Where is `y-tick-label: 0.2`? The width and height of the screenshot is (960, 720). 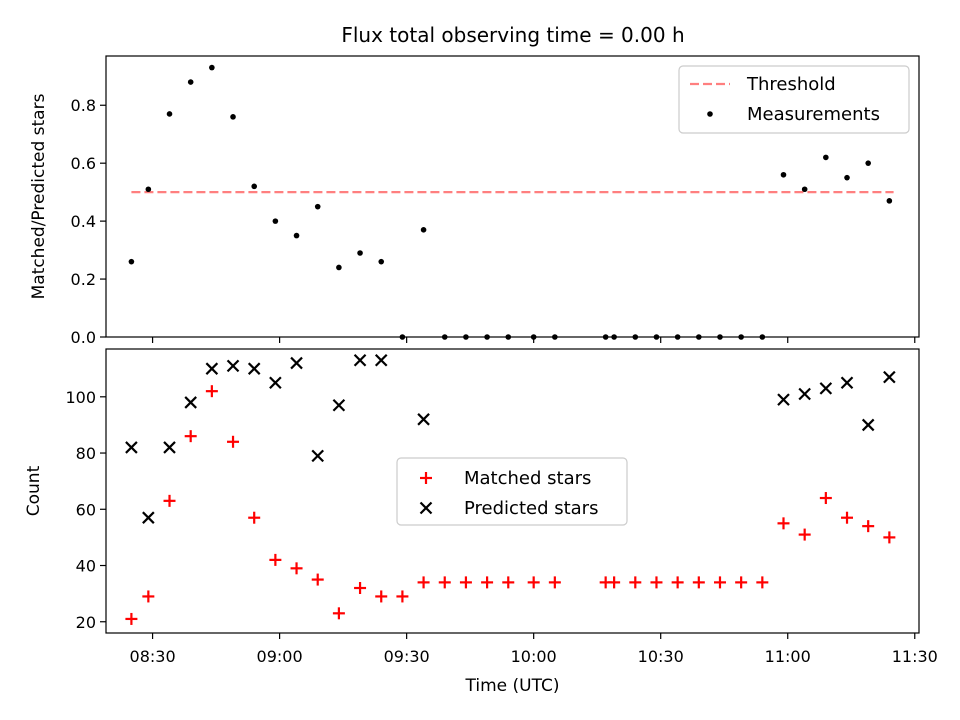 y-tick-label: 0.2 is located at coordinates (83, 279).